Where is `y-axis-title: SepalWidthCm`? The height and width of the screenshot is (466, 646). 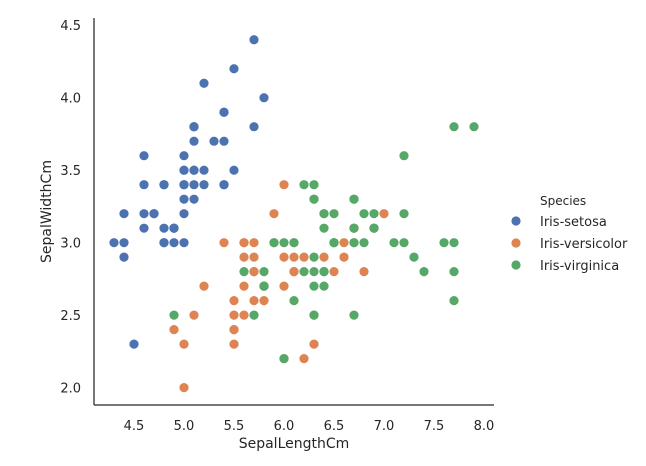 y-axis-title: SepalWidthCm is located at coordinates (47, 211).